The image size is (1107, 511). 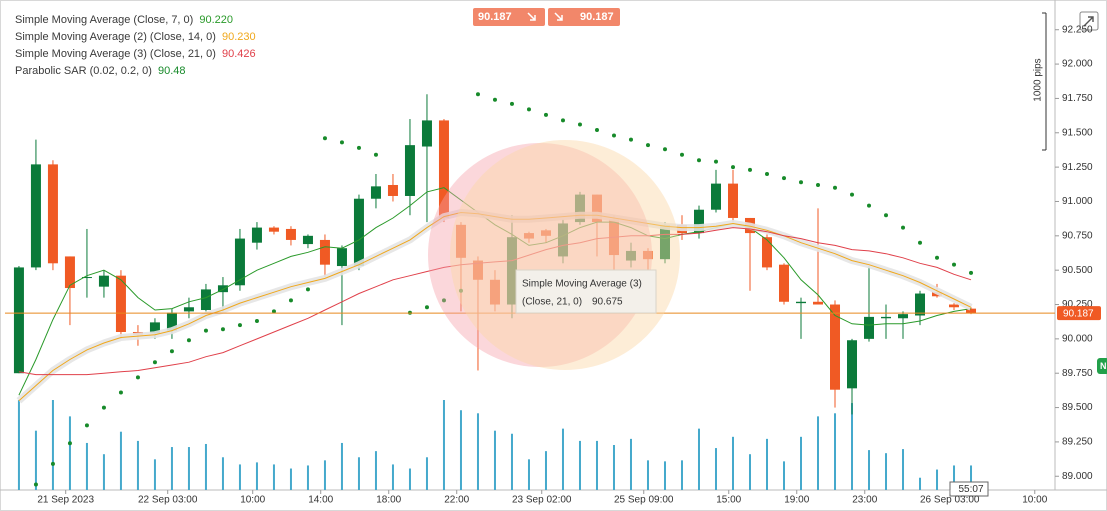 I want to click on x-tick-label: 22 Sep 03:00, so click(x=168, y=500).